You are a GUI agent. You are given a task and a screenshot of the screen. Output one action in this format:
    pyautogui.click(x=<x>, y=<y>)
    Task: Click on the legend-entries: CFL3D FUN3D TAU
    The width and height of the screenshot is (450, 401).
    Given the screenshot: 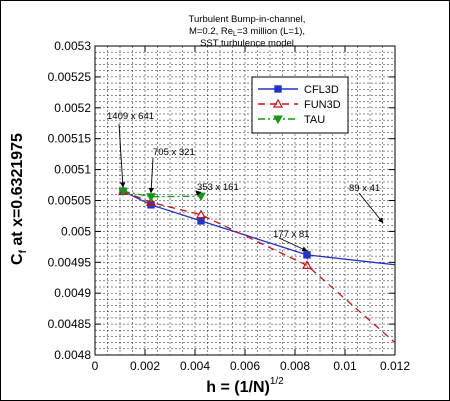 What is the action you would take?
    pyautogui.click(x=299, y=105)
    